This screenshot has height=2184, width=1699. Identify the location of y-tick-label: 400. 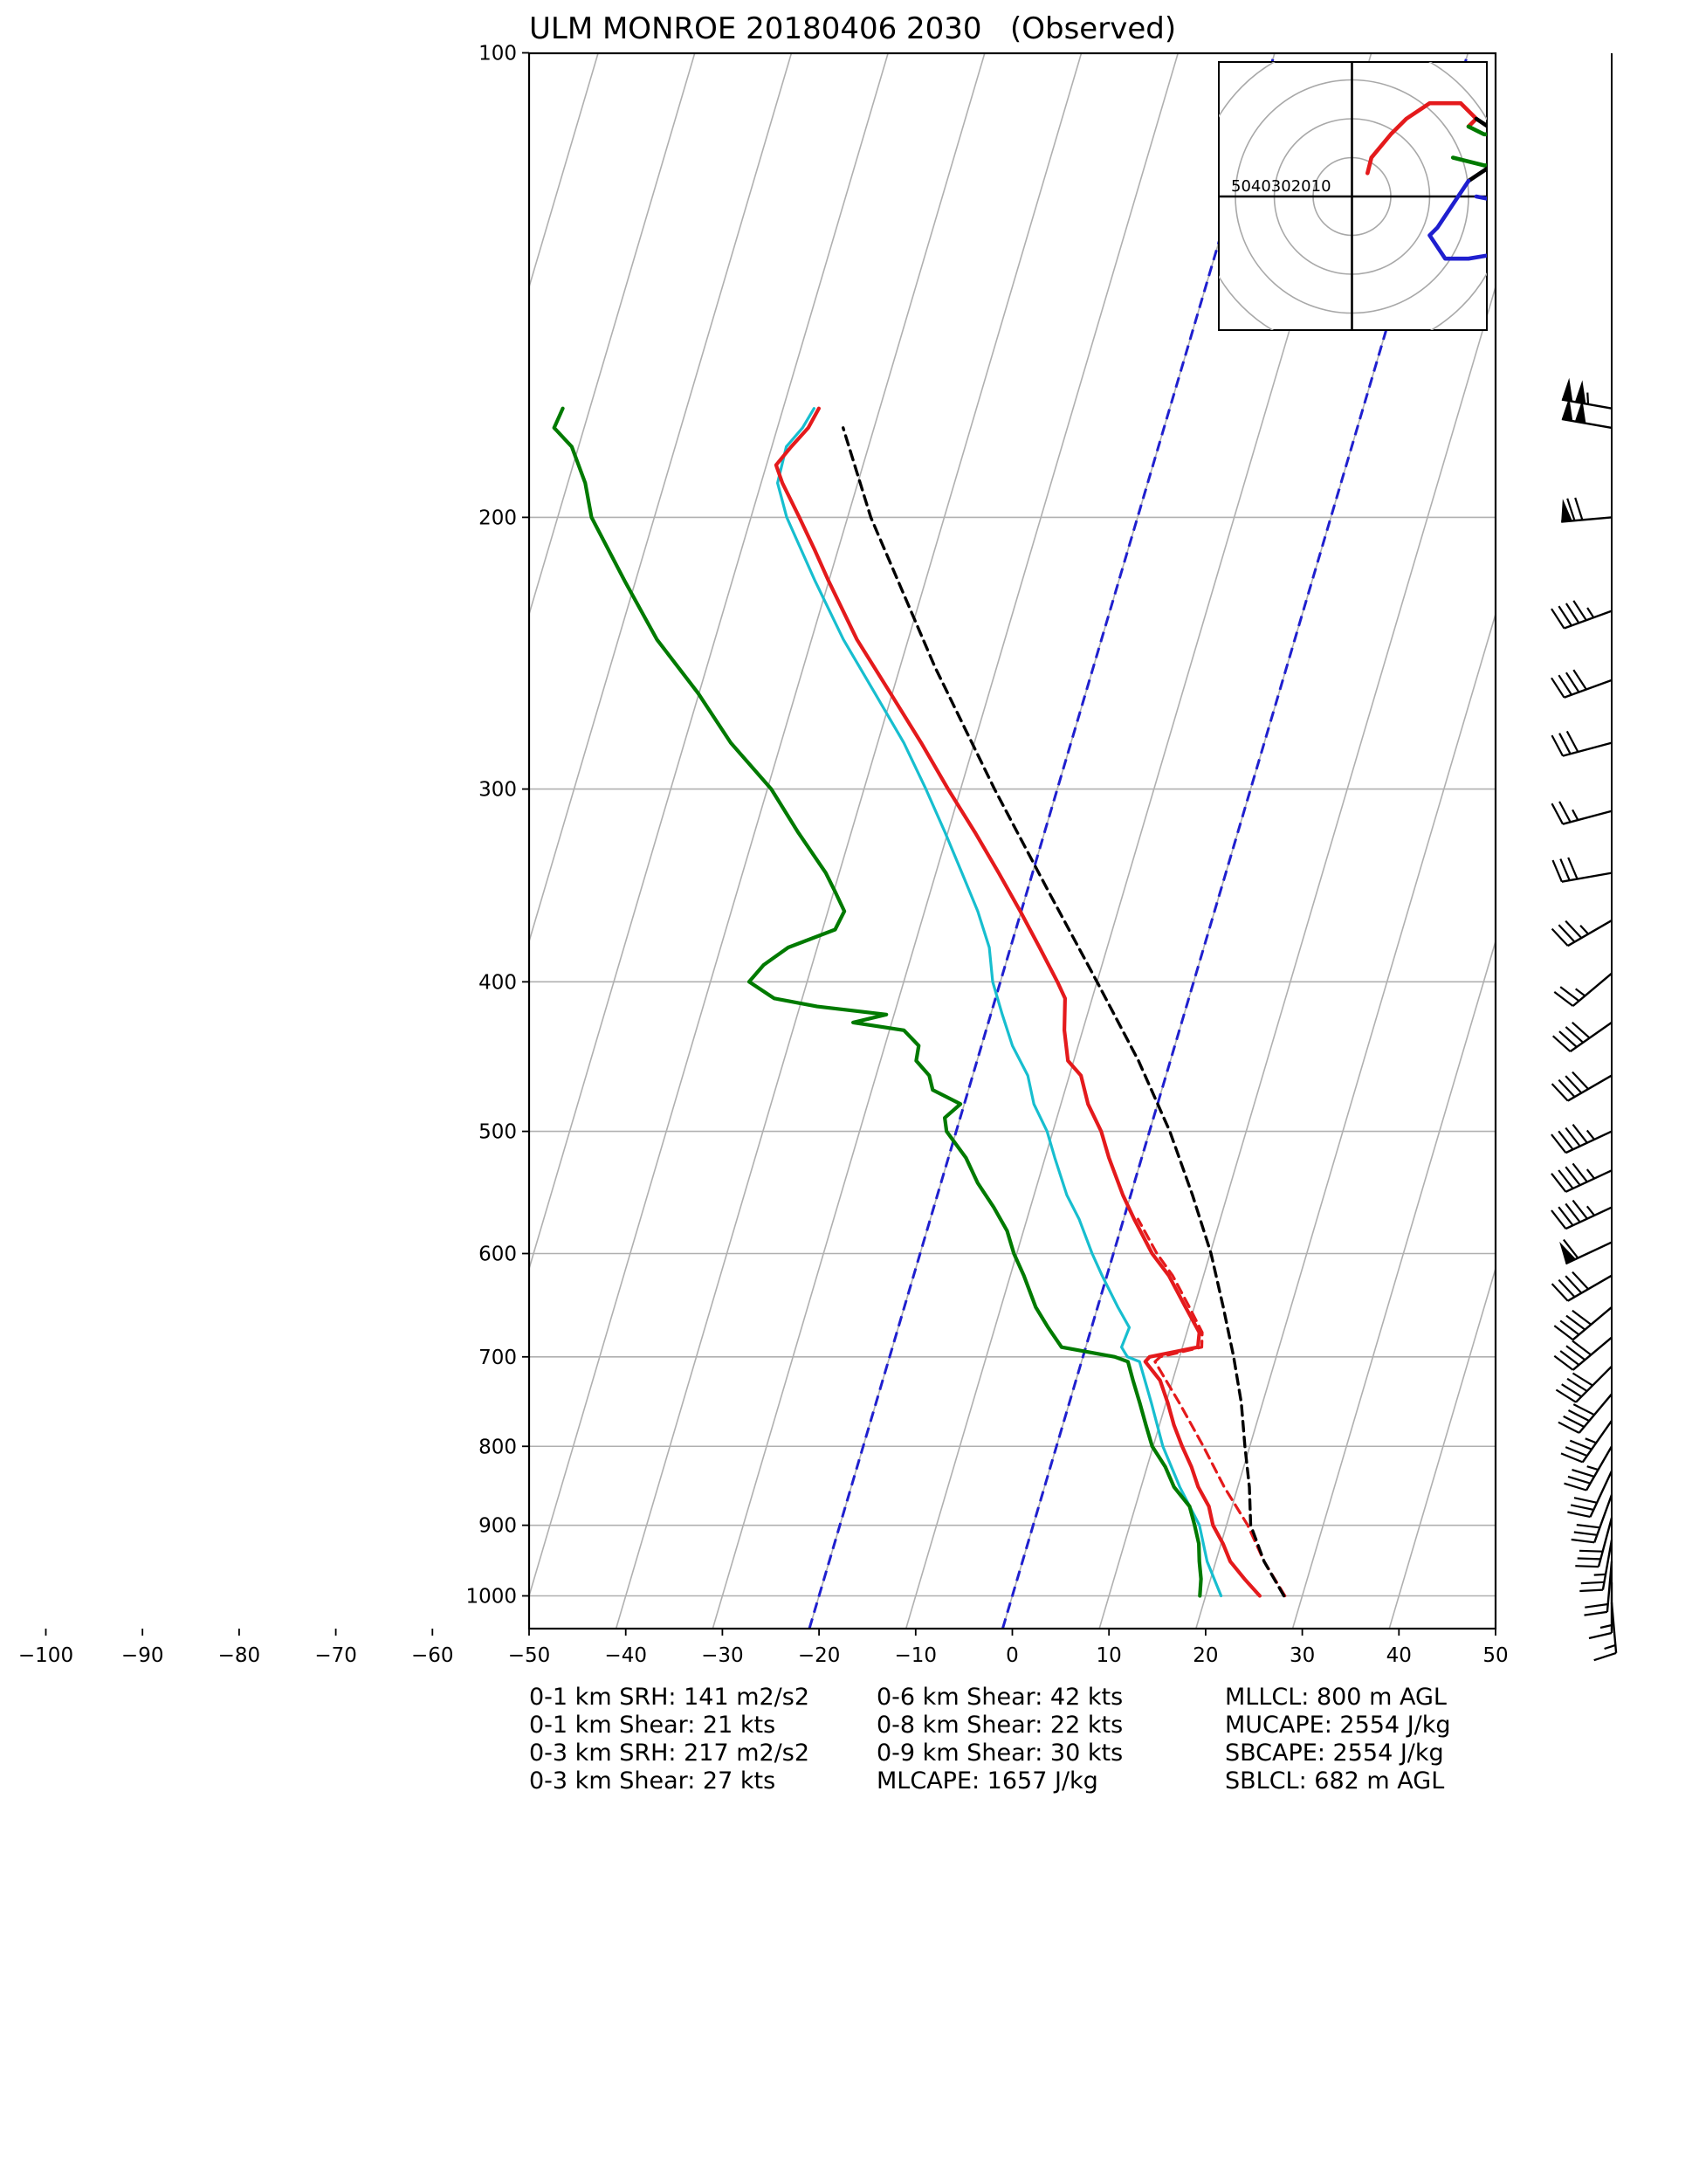
(497, 982).